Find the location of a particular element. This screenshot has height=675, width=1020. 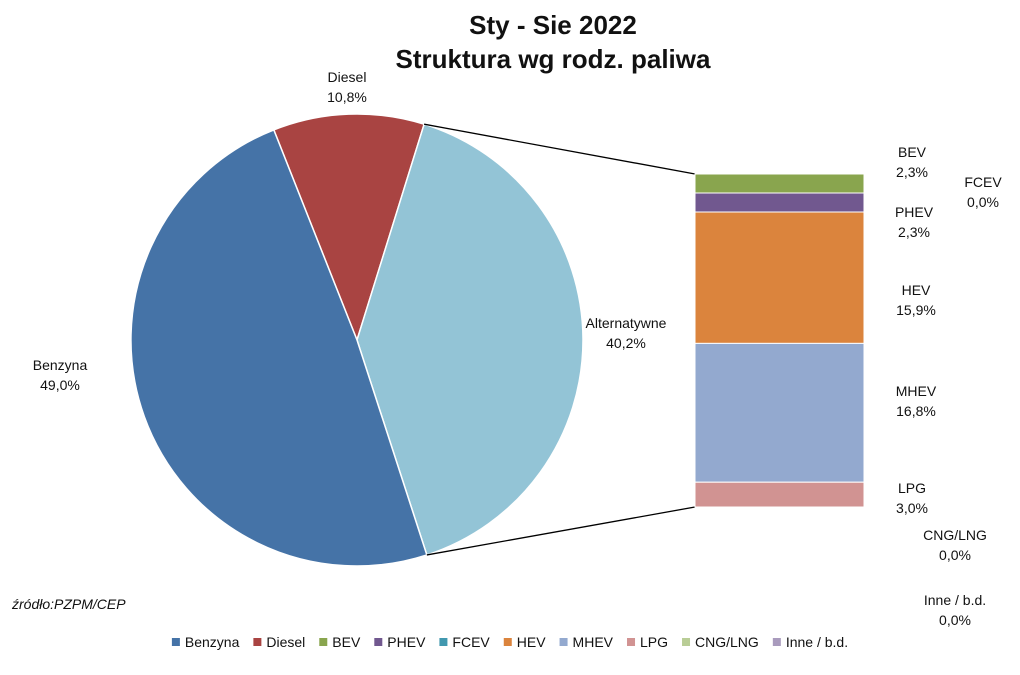

data-label-name-inne-b-d: Inne / b.d. is located at coordinates (955, 600).